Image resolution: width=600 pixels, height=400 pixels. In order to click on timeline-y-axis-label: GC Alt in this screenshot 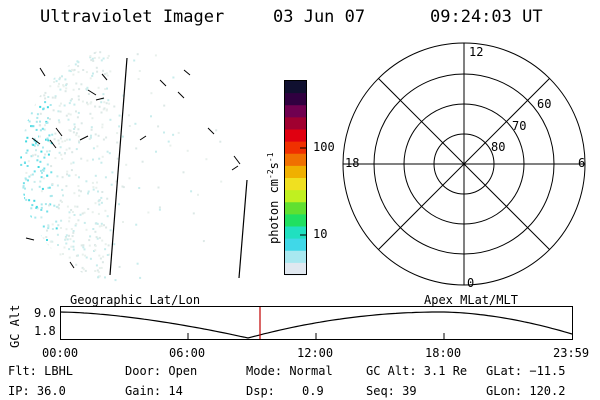, I will do `click(15, 326)`.